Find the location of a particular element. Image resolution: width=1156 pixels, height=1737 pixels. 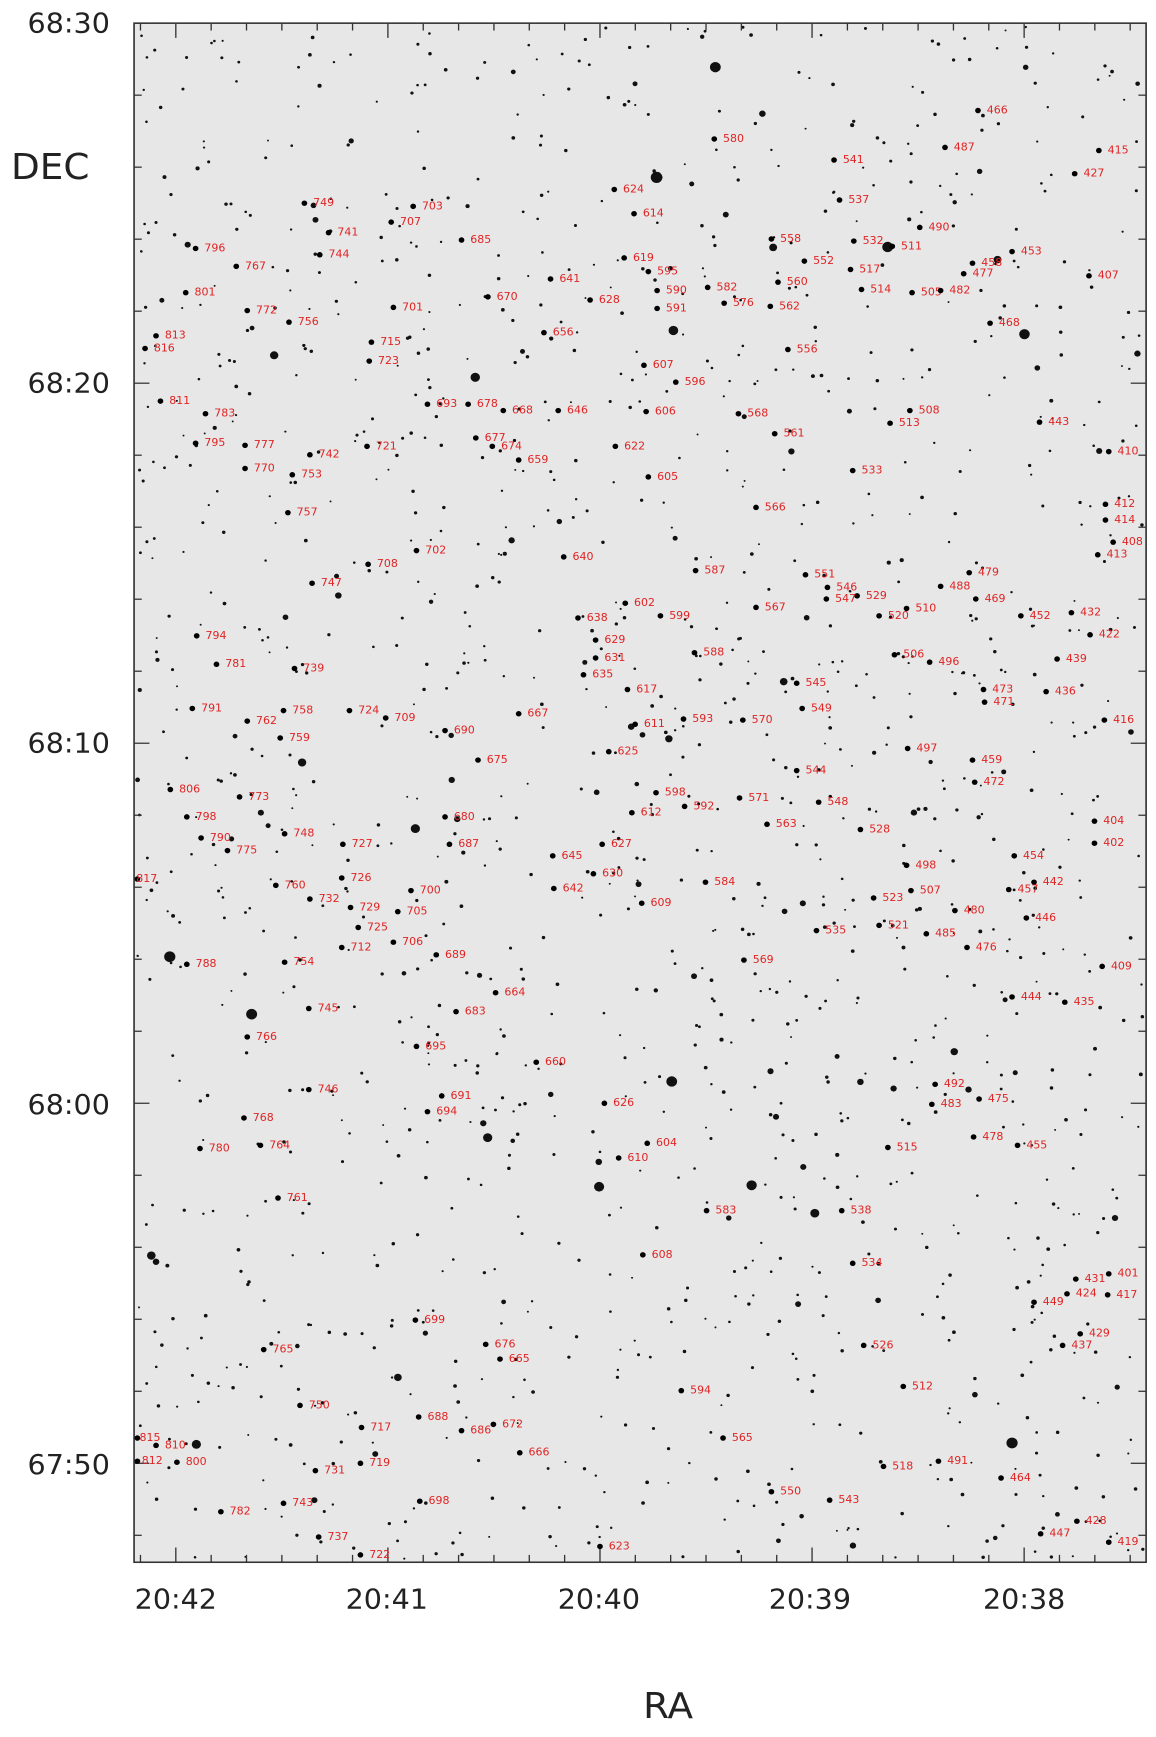

star-label: 404 is located at coordinates (1113, 820).